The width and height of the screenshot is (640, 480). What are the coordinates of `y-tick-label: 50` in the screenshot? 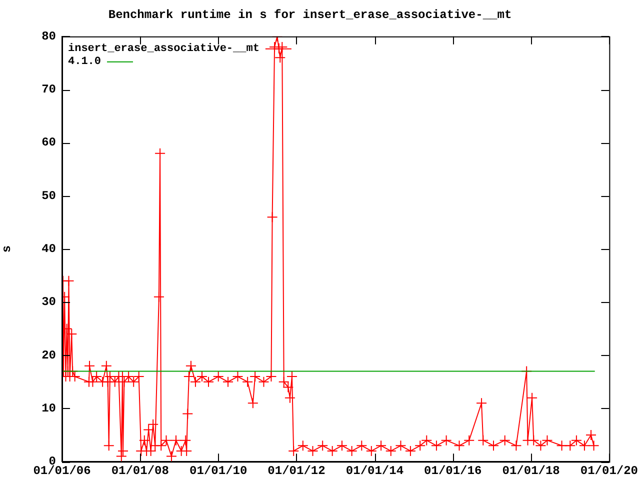 It's located at (49, 195).